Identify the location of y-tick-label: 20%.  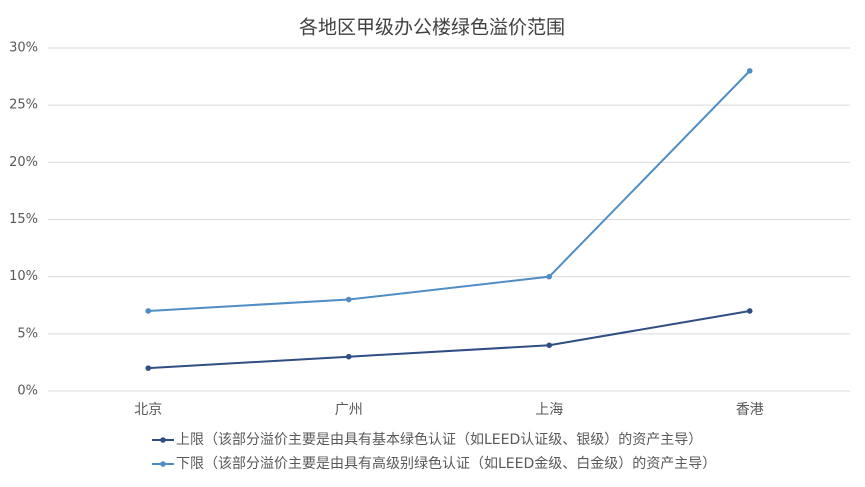
(23, 162).